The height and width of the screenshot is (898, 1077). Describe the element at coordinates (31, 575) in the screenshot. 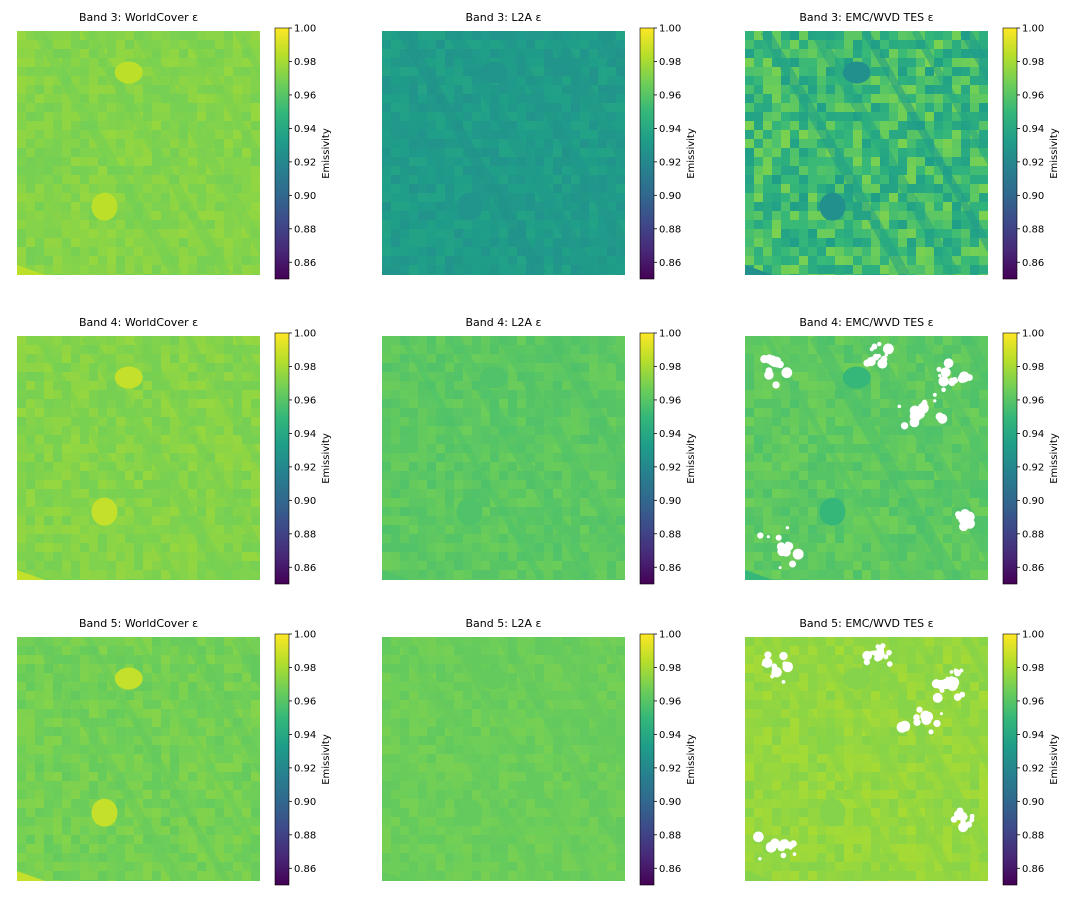

I see `edge-feature` at that location.